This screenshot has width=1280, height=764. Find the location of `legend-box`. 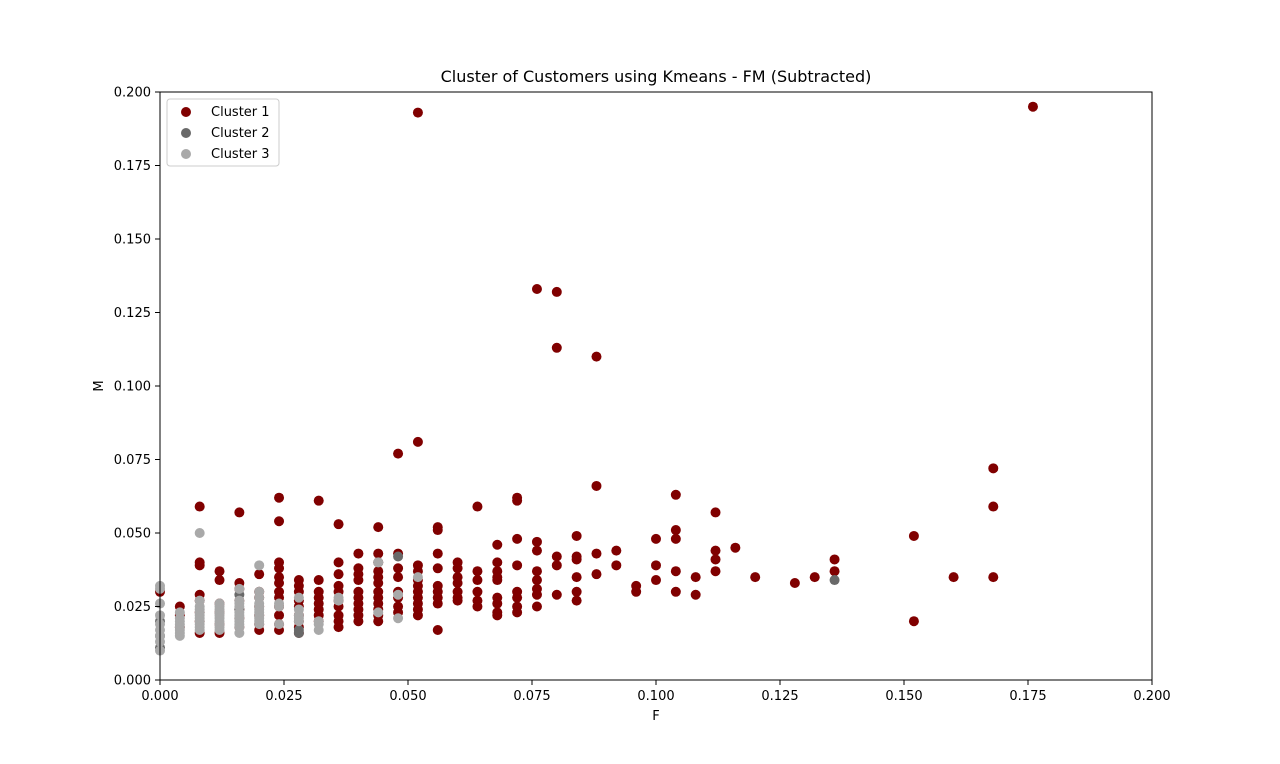

legend-box is located at coordinates (223, 132).